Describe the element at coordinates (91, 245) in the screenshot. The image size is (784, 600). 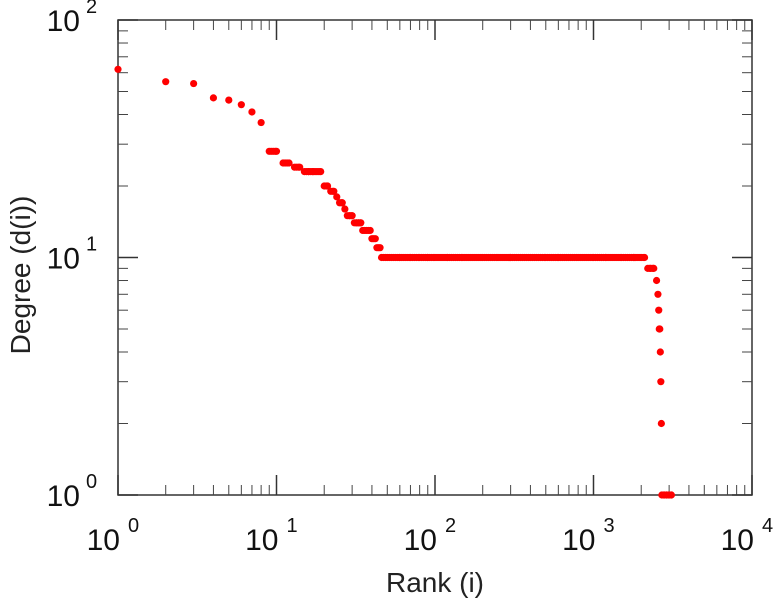
I see `y-tick-exponent: 1` at that location.